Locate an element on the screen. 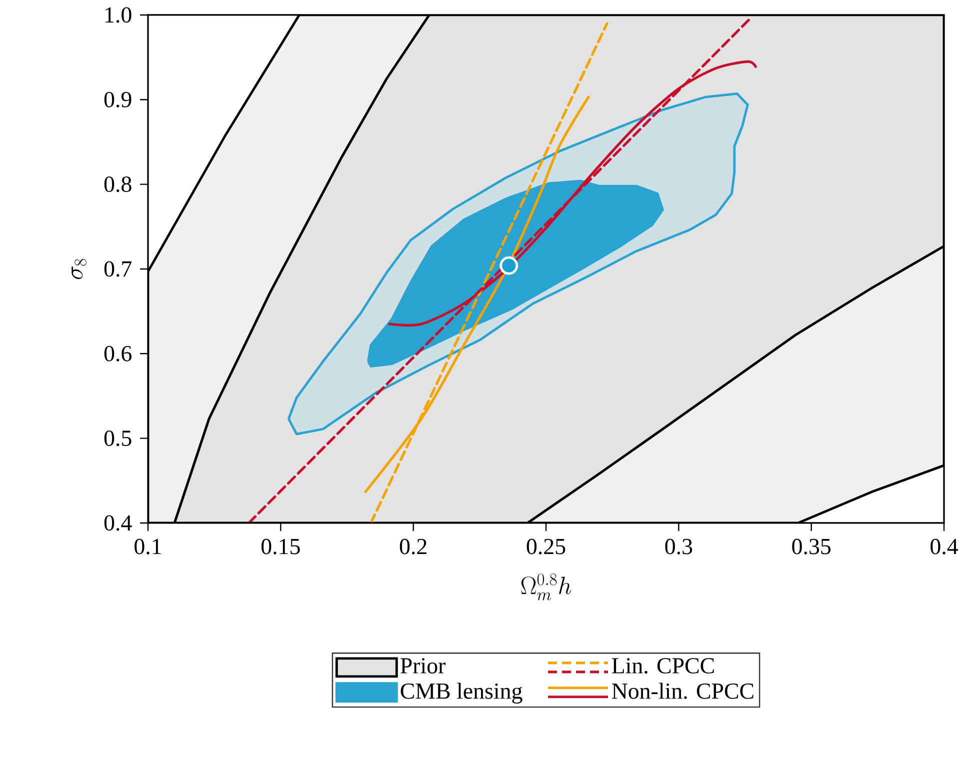  y-tick-label: 0.7 is located at coordinates (118, 269).